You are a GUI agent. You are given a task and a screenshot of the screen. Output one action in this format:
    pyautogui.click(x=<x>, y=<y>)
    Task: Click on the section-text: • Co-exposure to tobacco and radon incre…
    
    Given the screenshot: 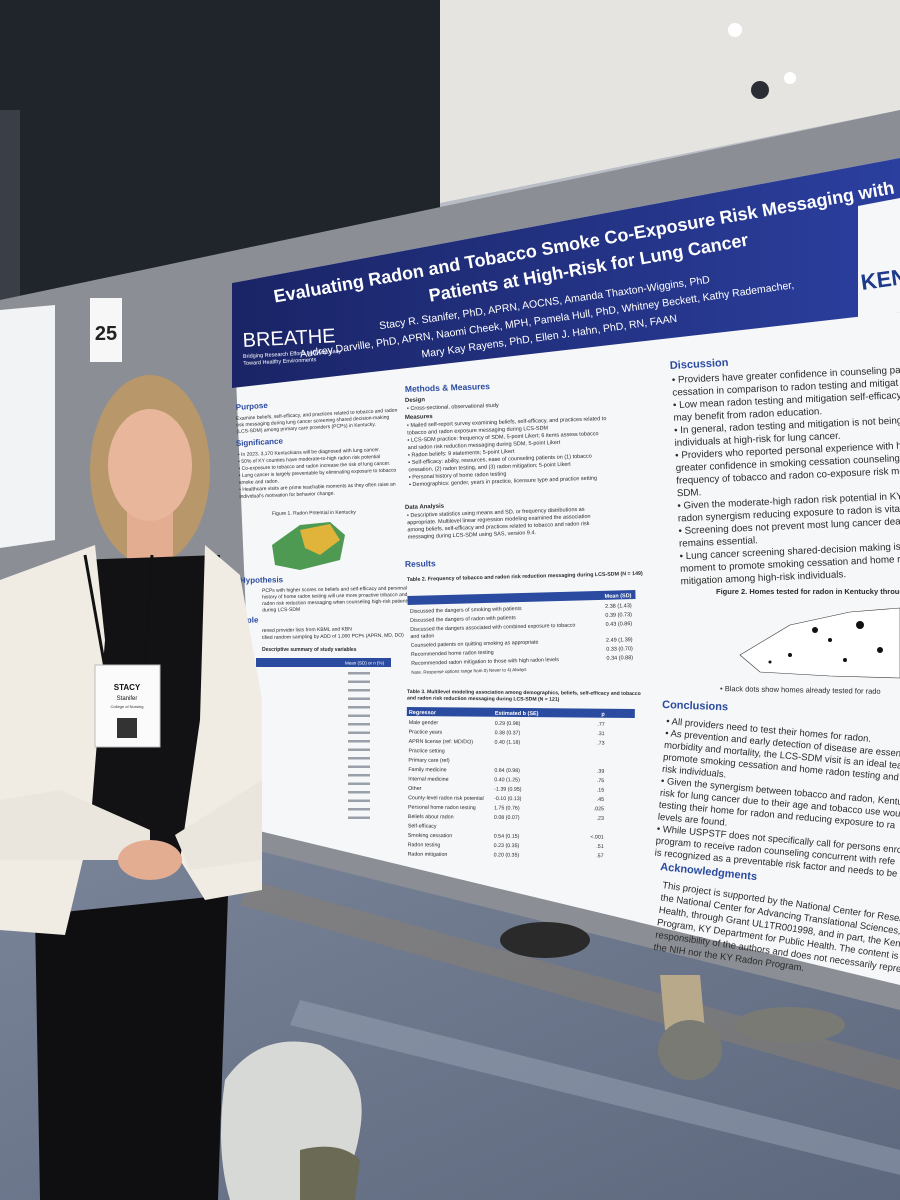 What is the action you would take?
    pyautogui.click(x=314, y=466)
    